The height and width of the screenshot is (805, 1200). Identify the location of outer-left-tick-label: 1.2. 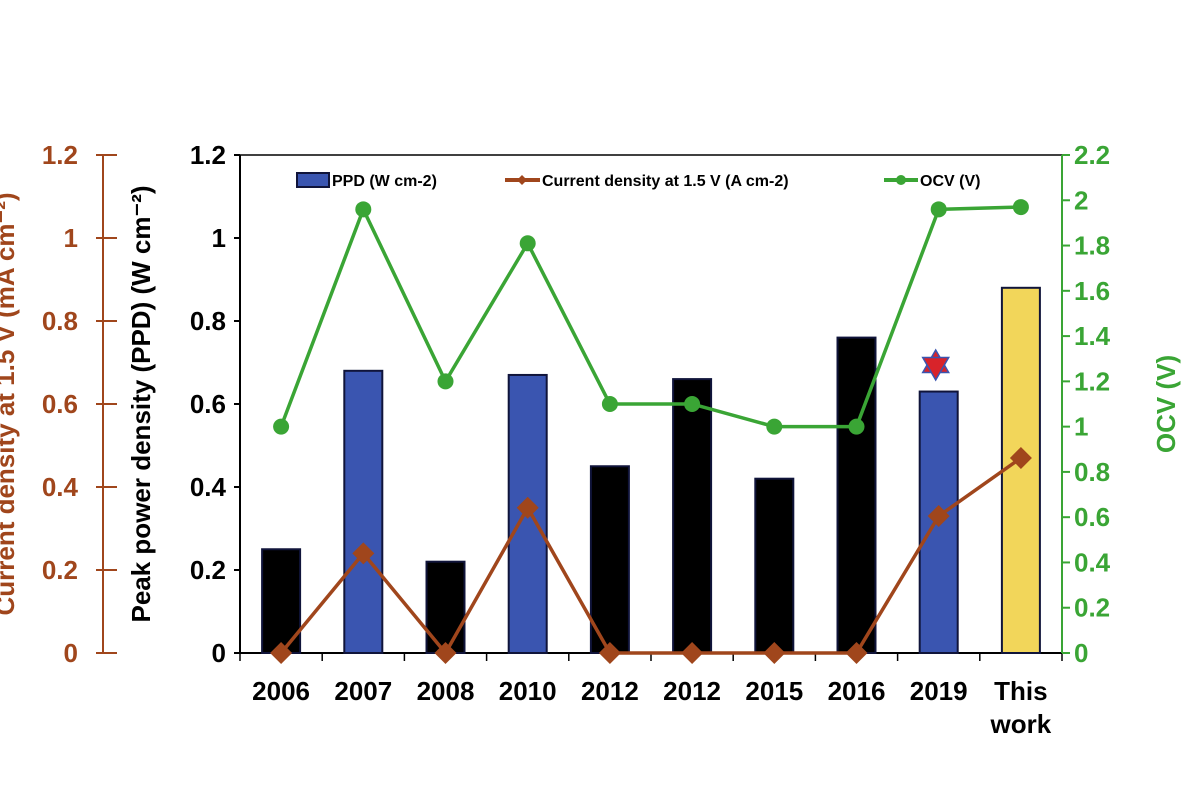
(60, 155).